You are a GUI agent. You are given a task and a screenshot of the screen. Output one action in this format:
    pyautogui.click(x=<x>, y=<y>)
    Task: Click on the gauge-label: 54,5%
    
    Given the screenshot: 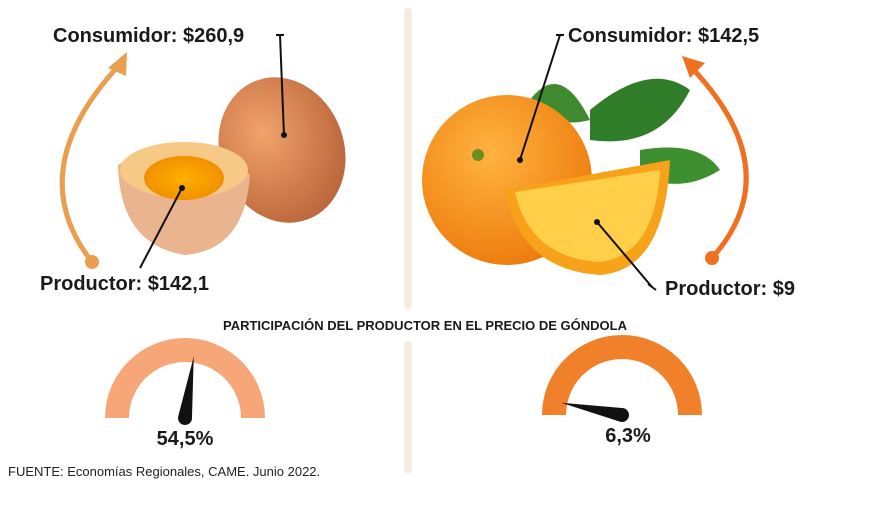 What is the action you would take?
    pyautogui.click(x=185, y=439)
    